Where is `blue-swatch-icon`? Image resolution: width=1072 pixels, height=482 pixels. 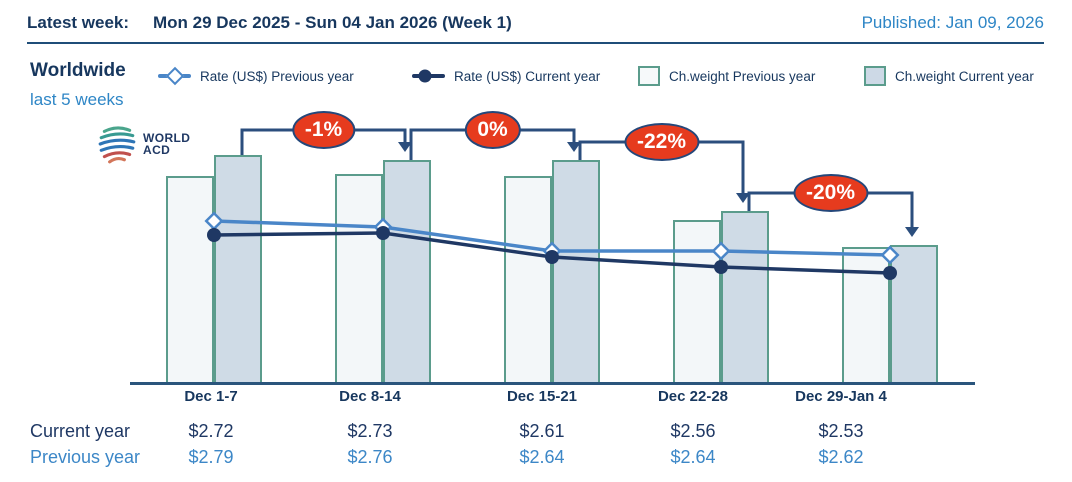
blue-swatch-icon is located at coordinates (875, 76).